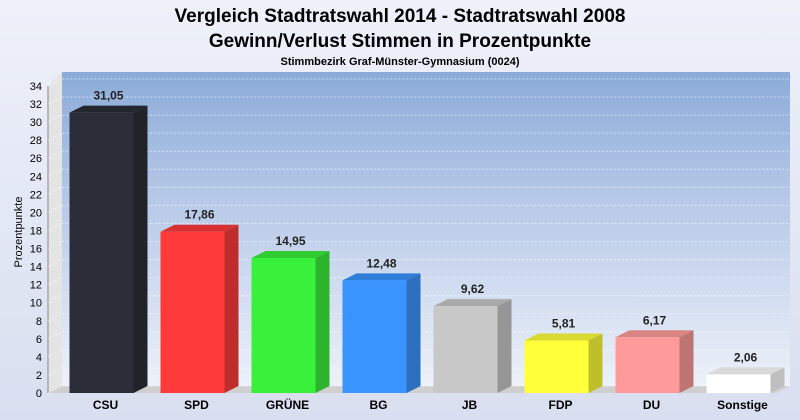  What do you see at coordinates (105, 405) in the screenshot?
I see `x-tick-label: CSU` at bounding box center [105, 405].